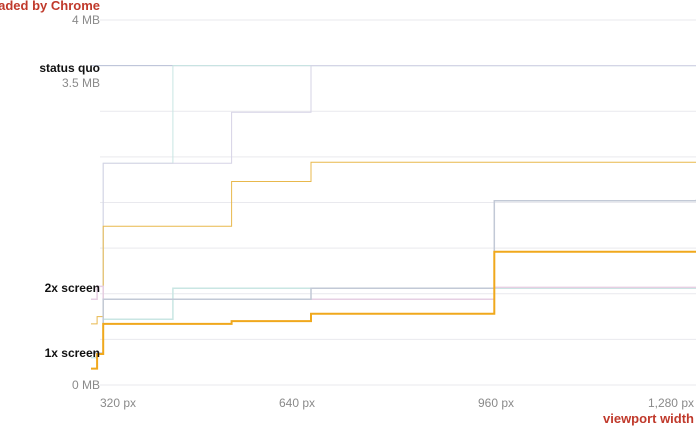 This screenshot has height=426, width=696. I want to click on x-tick-label-1280: 1,280 px, so click(671, 403).